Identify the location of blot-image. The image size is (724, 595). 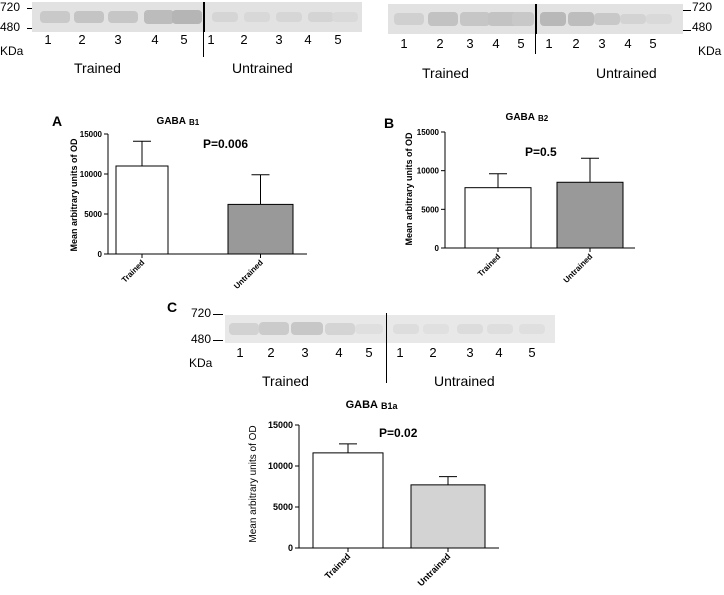
(197, 17).